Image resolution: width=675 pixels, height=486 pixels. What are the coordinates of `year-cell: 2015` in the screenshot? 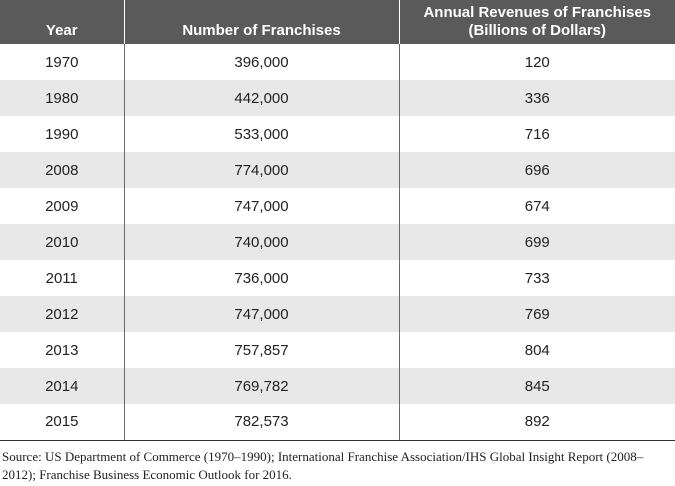 It's located at (62, 422).